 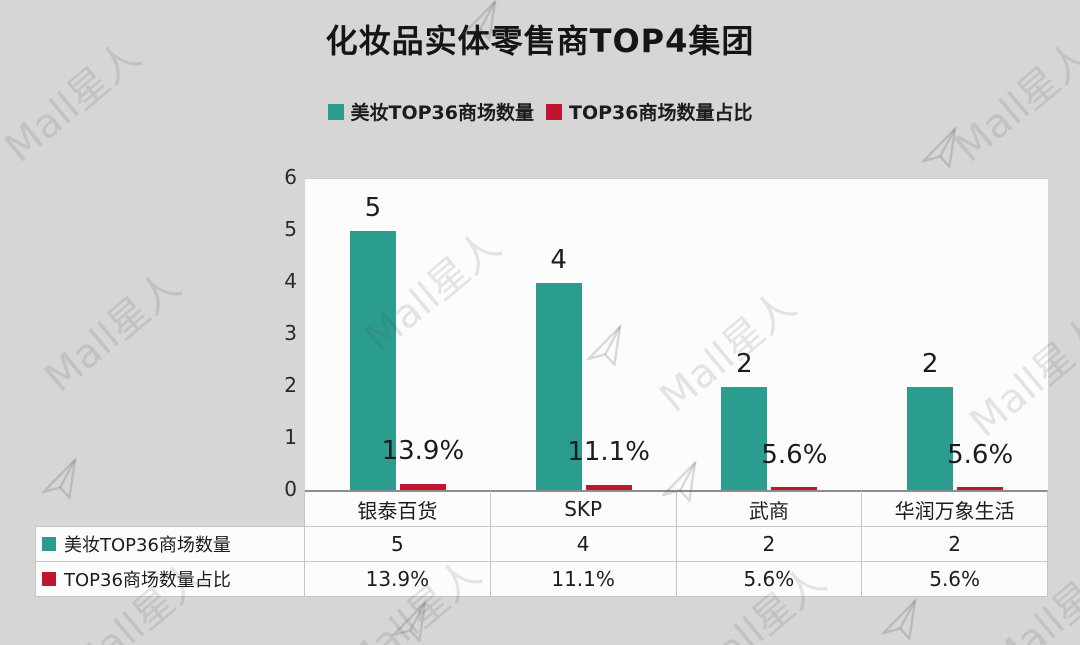 I want to click on table-row-header: 美妆TOP36商场数量, so click(x=170, y=544).